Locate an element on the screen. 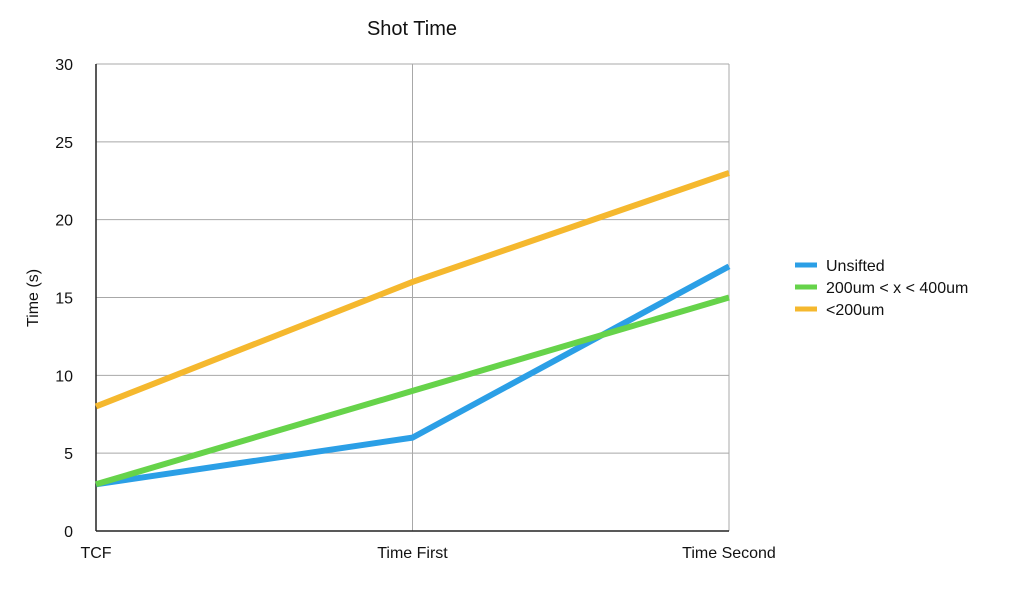 This screenshot has height=595, width=1016. x-tick-label: Time Second is located at coordinates (729, 553).